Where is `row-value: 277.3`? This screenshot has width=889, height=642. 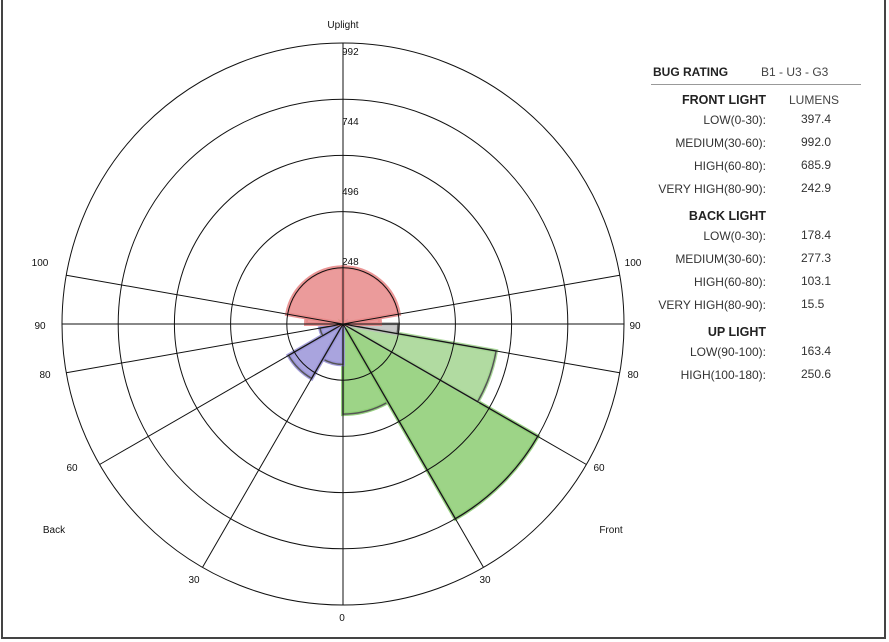
row-value: 277.3 is located at coordinates (816, 258).